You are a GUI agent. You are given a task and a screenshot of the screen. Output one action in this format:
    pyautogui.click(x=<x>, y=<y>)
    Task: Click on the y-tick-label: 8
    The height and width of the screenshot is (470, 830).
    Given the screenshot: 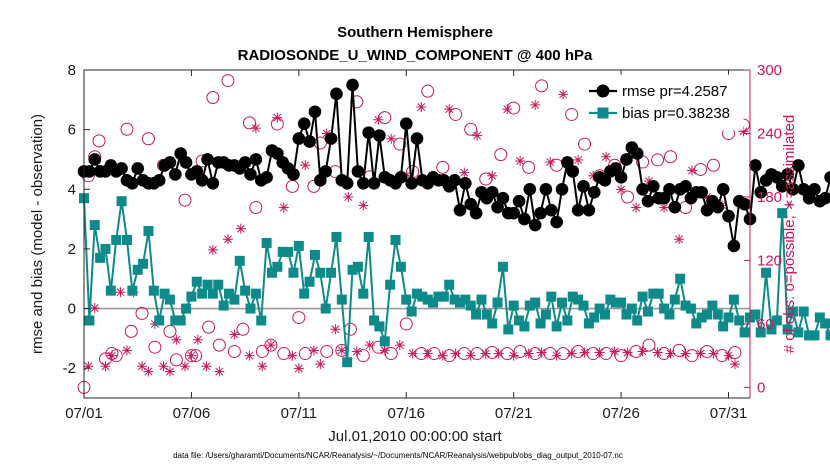 What is the action you would take?
    pyautogui.click(x=72, y=70)
    